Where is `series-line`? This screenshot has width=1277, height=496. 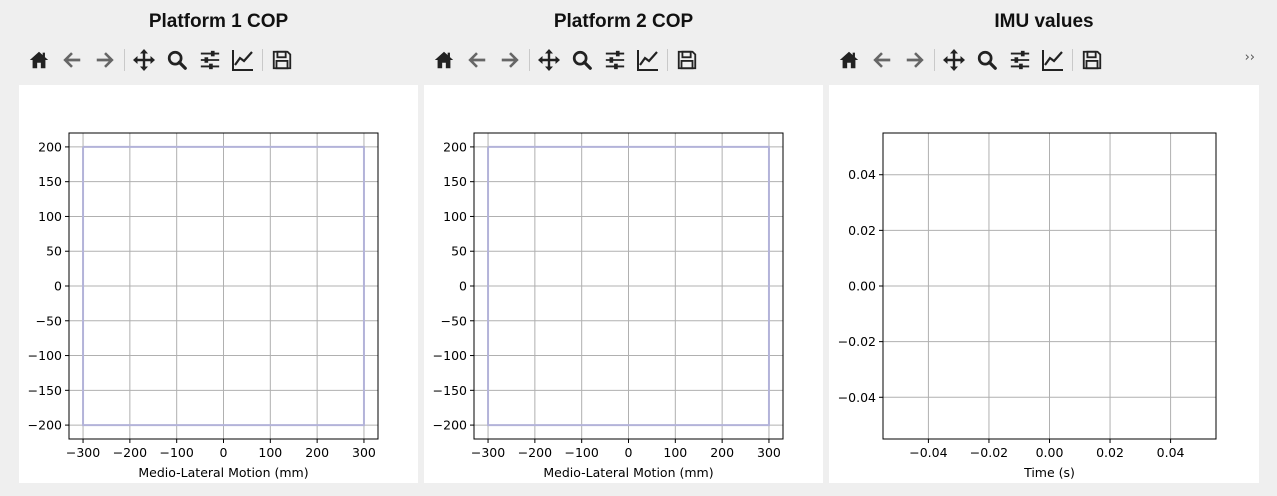 series-line is located at coordinates (223, 286).